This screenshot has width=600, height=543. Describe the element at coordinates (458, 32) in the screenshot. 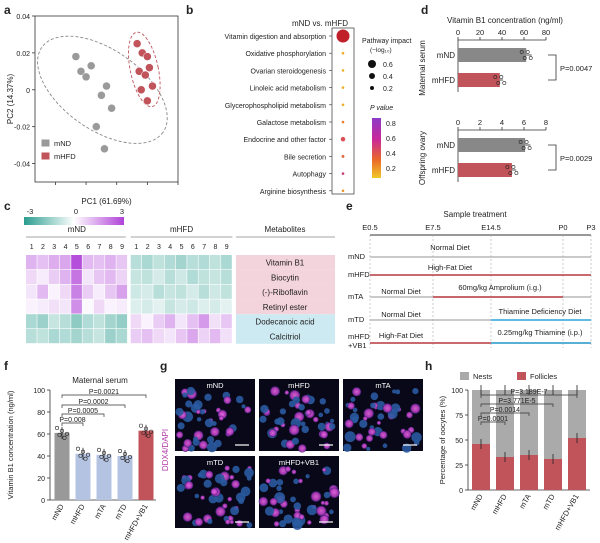

I see `vb1-tick-label: 0` at that location.